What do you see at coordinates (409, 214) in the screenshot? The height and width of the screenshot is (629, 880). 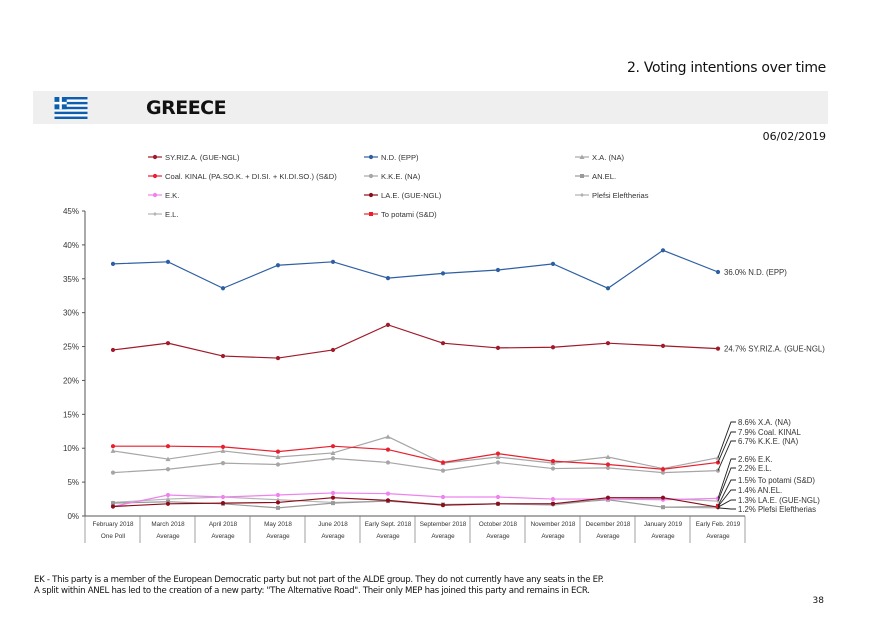 I see `legend-label: To potami (S&D)` at bounding box center [409, 214].